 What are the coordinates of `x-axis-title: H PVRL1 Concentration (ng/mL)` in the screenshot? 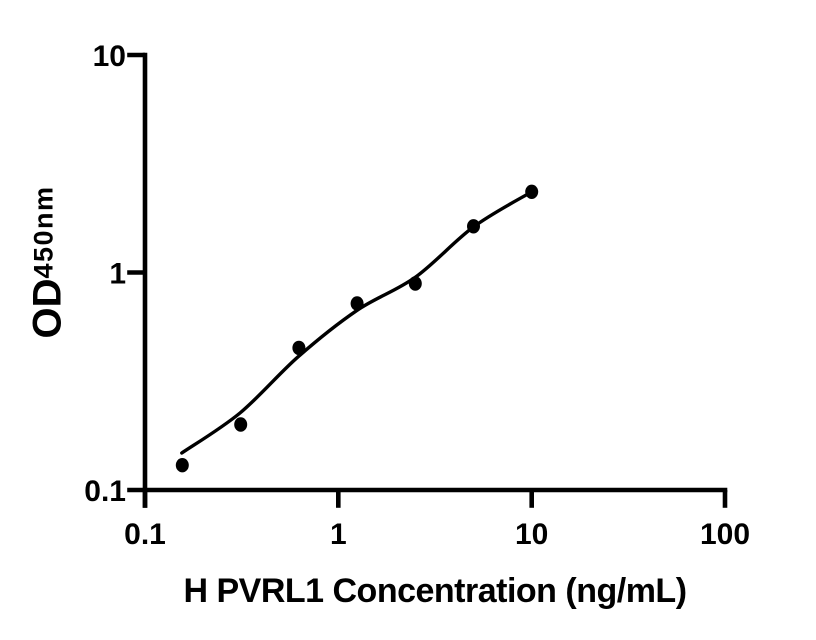 It's located at (435, 591).